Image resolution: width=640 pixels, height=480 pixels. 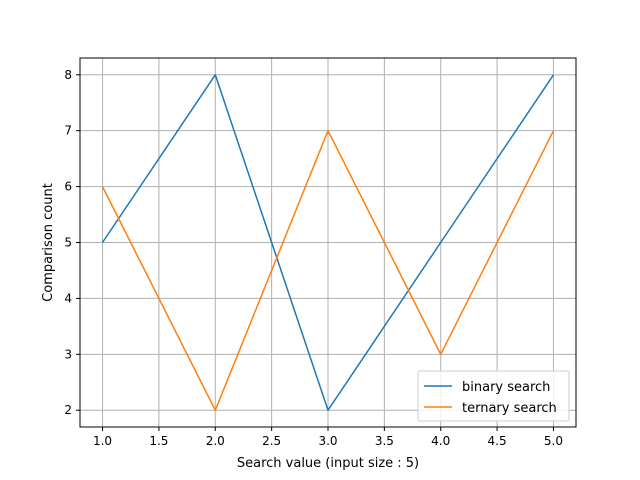 I want to click on x-tick-label: 1.0, so click(x=102, y=441).